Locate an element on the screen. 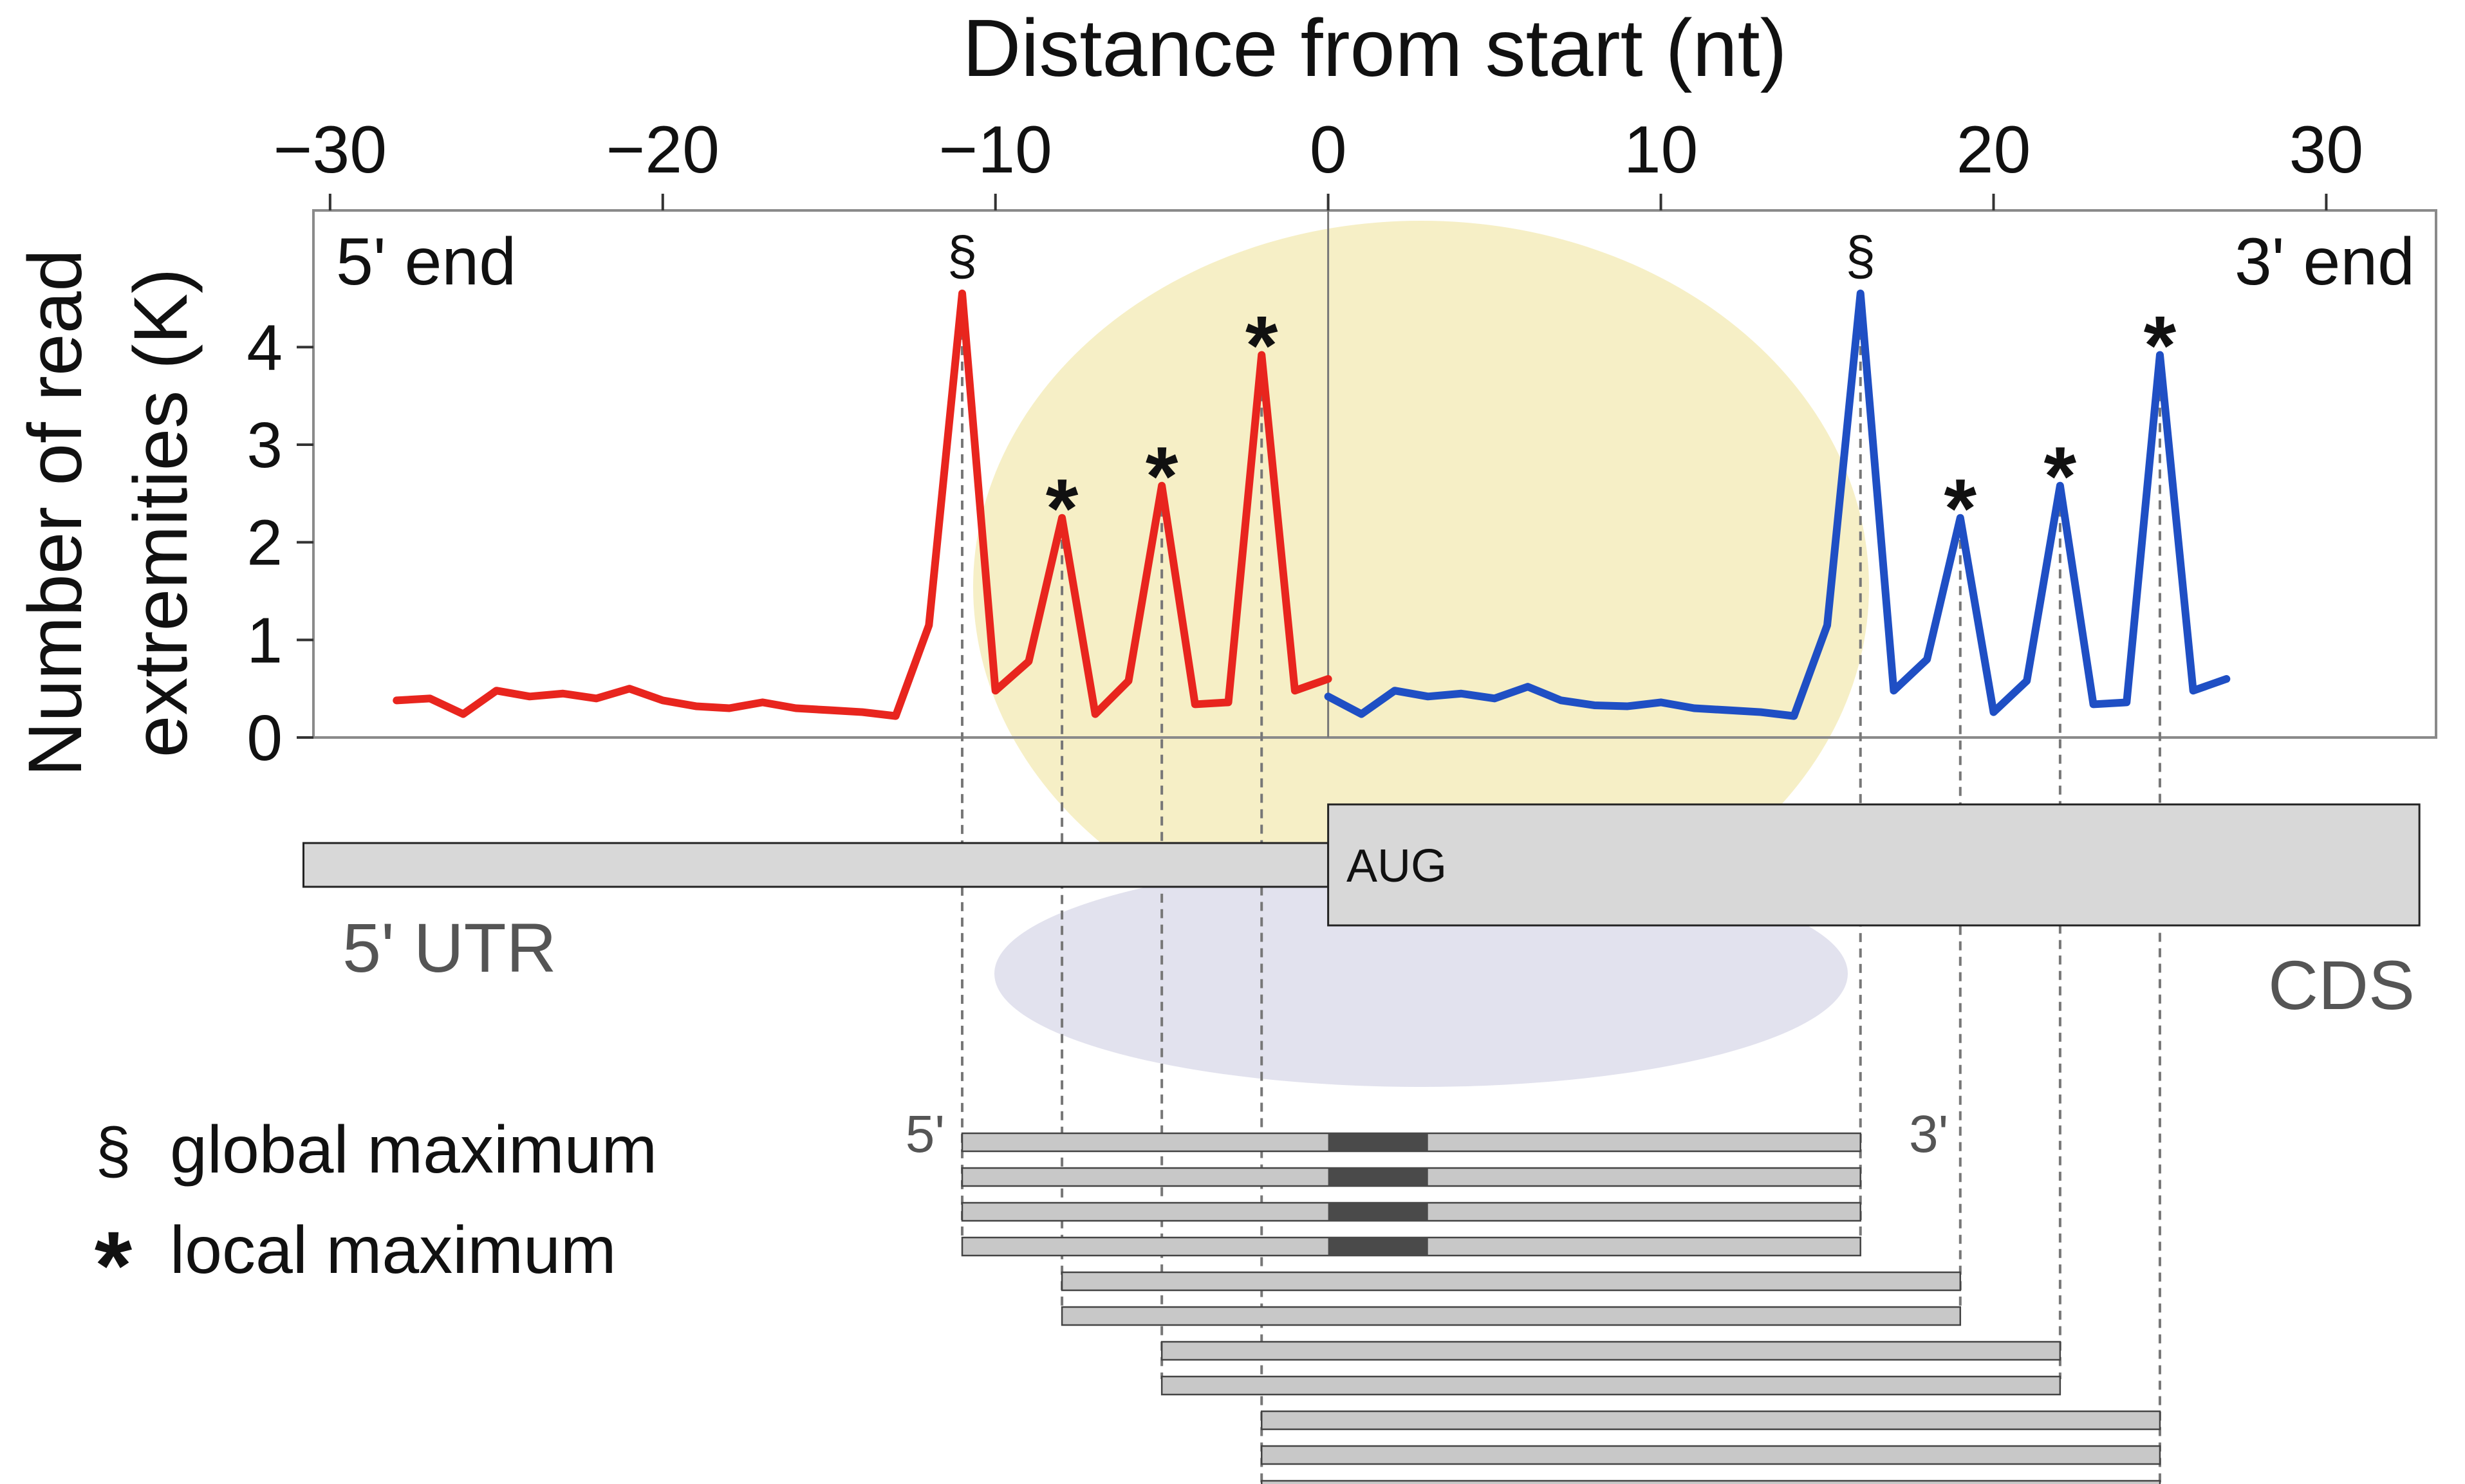  y-tick-label: 2 is located at coordinates (265, 543).